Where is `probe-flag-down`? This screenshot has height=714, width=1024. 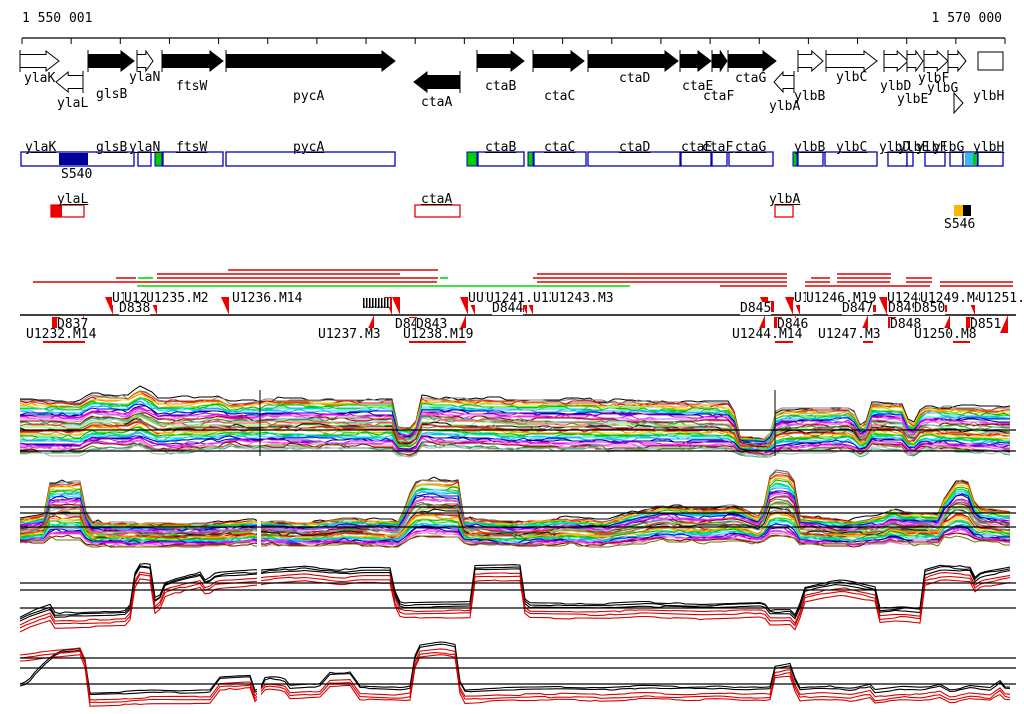
probe-flag-down is located at coordinates (1004, 324).